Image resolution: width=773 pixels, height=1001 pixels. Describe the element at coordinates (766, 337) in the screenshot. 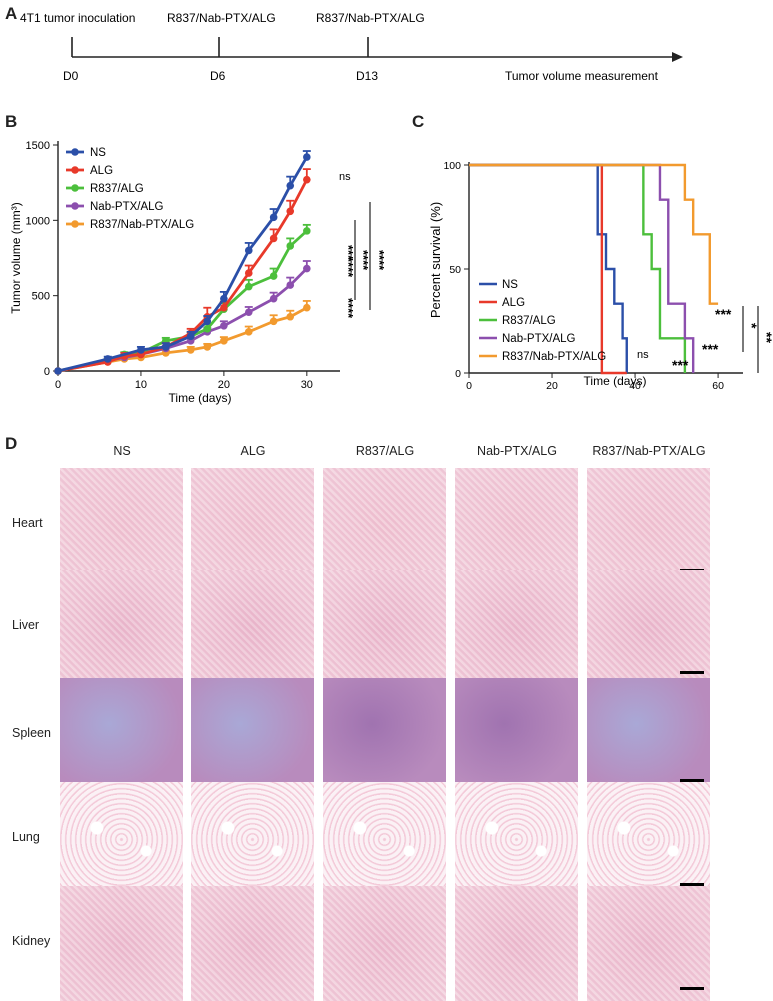

I see `significance-double: **` at that location.